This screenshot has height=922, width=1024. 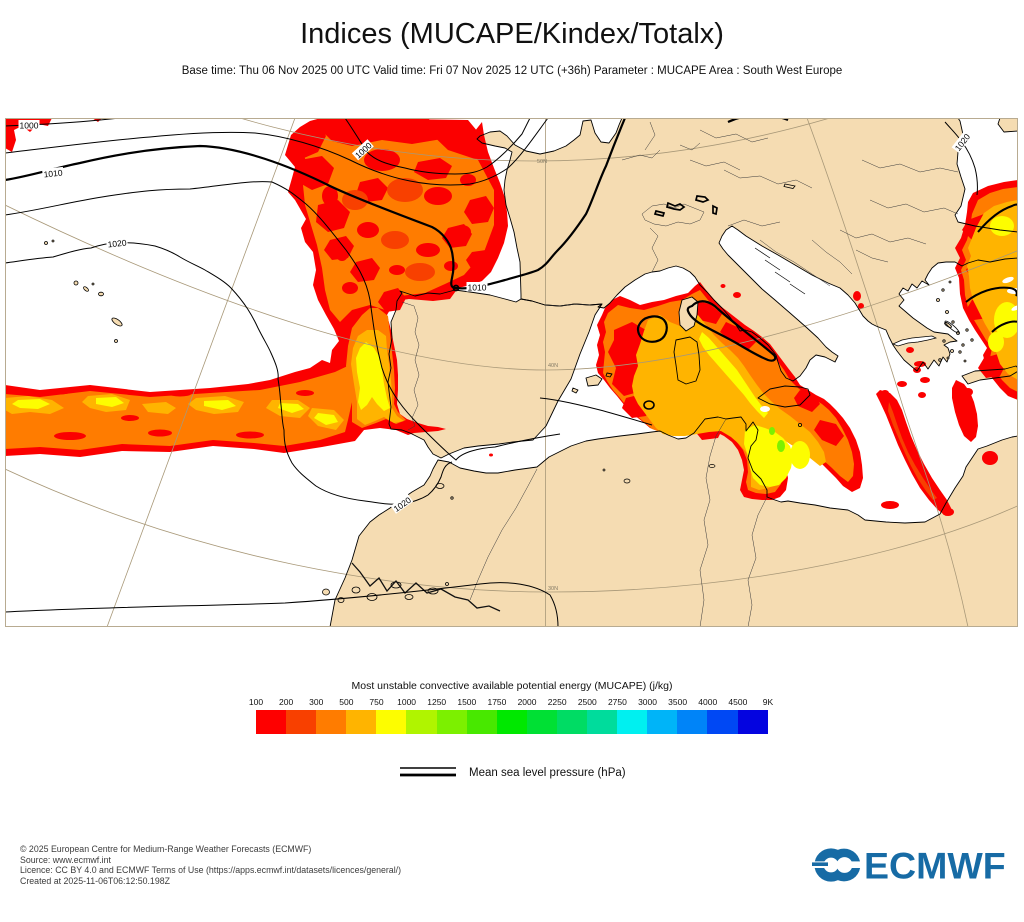 What do you see at coordinates (553, 589) in the screenshot?
I see `svg-text: 30N` at bounding box center [553, 589].